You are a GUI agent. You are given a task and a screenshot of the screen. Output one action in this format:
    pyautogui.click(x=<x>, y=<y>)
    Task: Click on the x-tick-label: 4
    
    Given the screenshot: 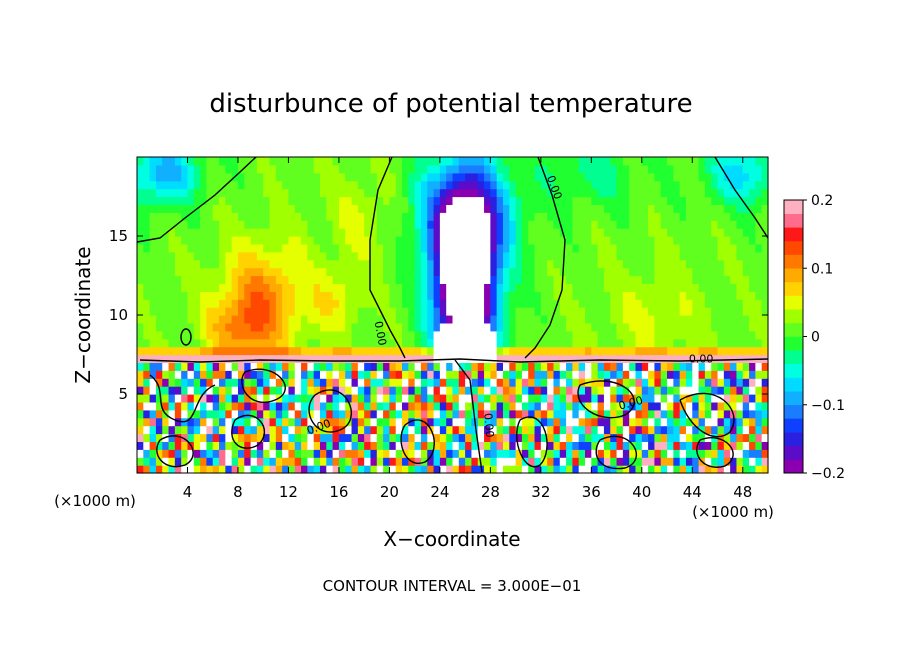 What is the action you would take?
    pyautogui.click(x=188, y=492)
    